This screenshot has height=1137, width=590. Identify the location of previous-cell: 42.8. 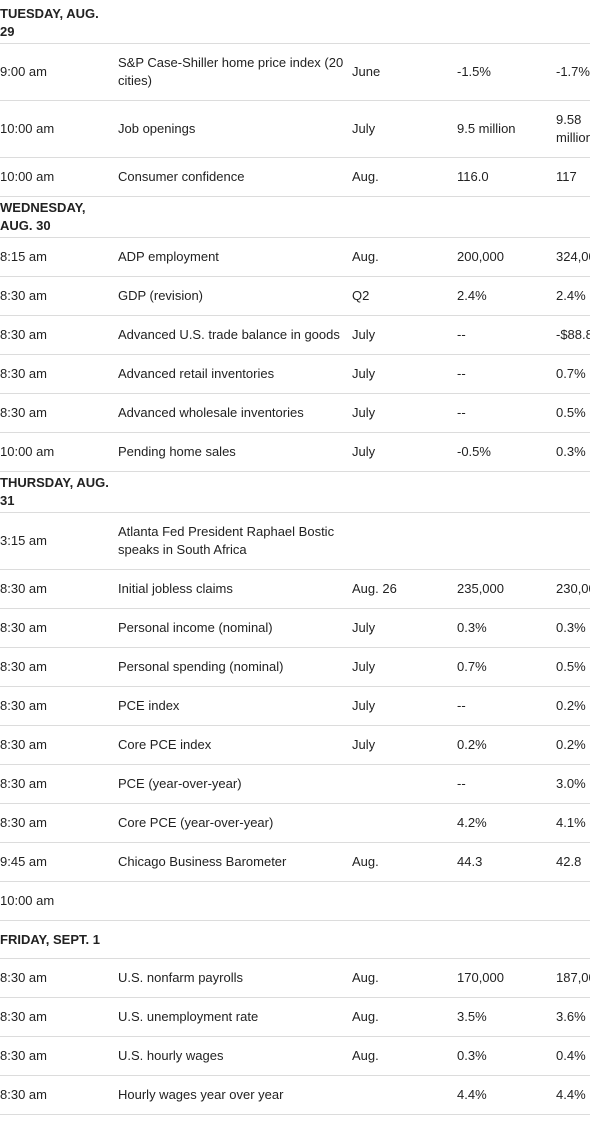
(569, 861).